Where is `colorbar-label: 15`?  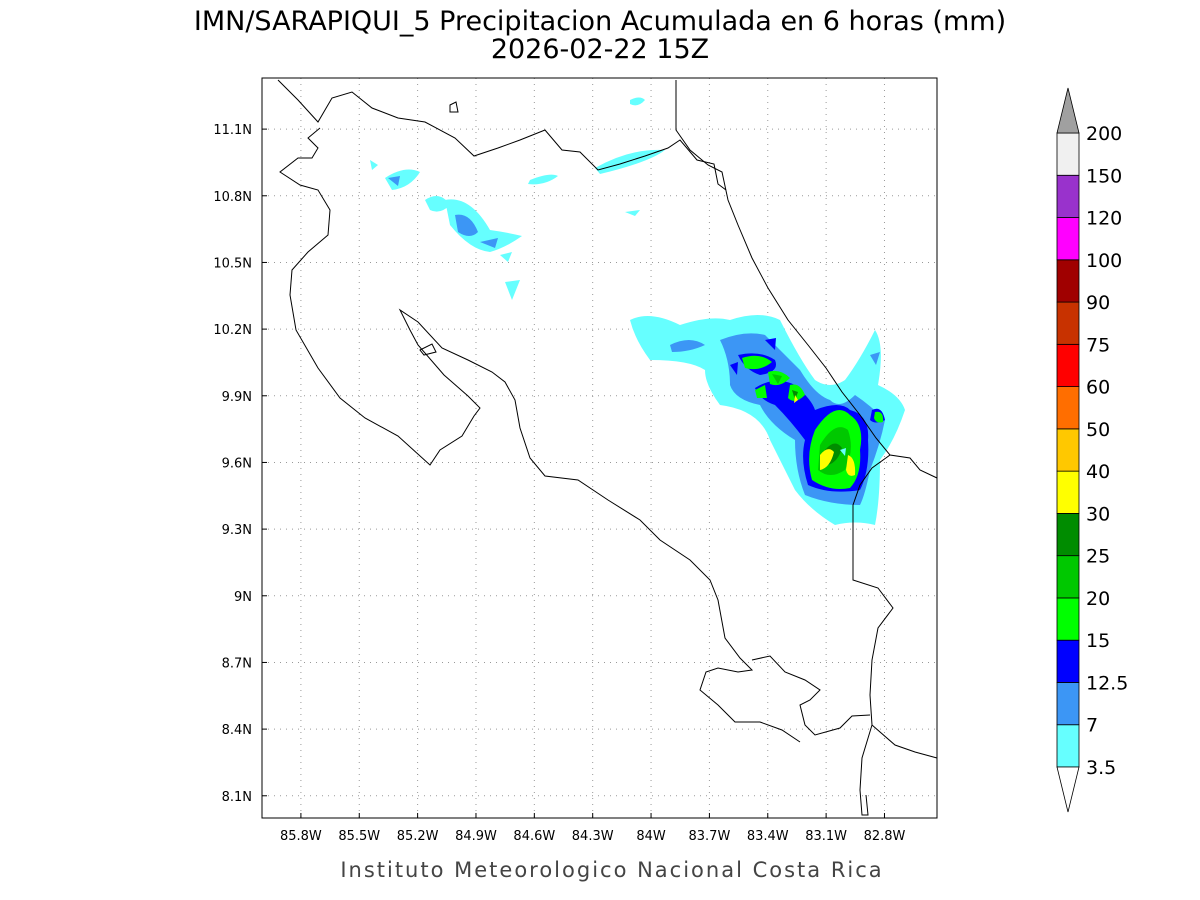 colorbar-label: 15 is located at coordinates (1098, 641).